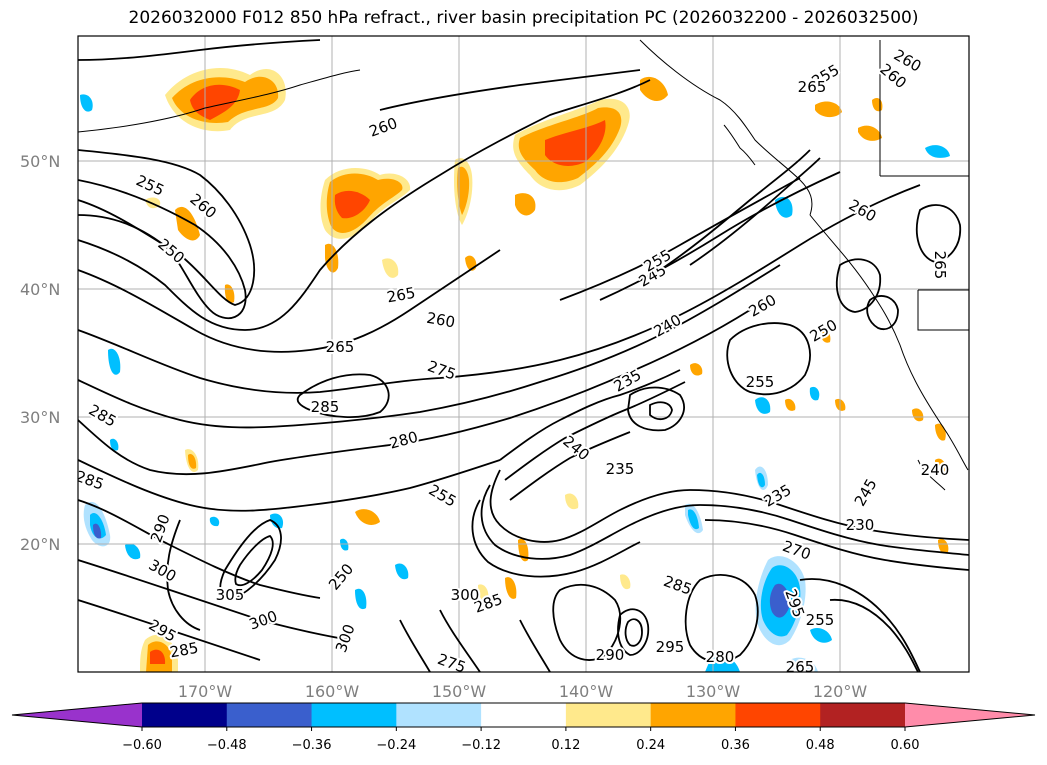 This screenshot has width=1047, height=765. I want to click on svg-text: 240, so click(935, 470).